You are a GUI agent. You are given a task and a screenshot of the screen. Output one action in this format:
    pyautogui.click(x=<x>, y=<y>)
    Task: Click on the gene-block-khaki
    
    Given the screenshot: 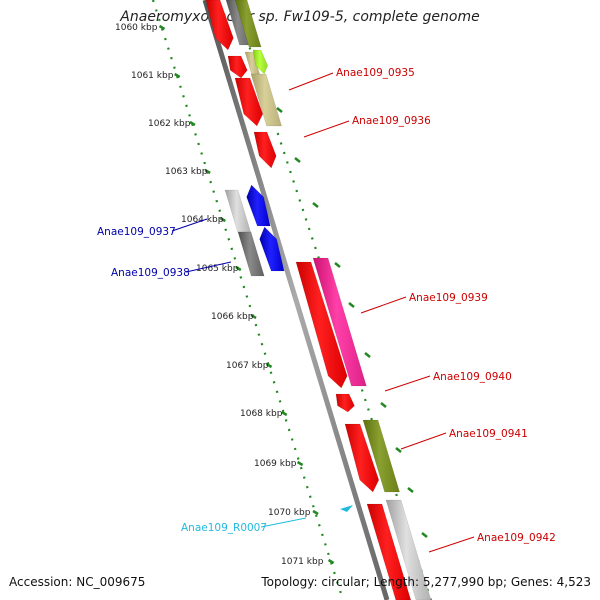 What is the action you would take?
    pyautogui.click(x=266, y=100)
    